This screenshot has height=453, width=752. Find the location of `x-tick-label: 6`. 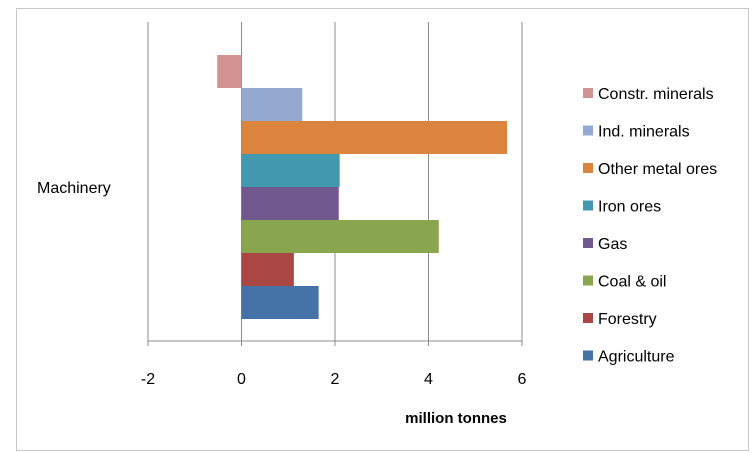

x-tick-label: 6 is located at coordinates (522, 379).